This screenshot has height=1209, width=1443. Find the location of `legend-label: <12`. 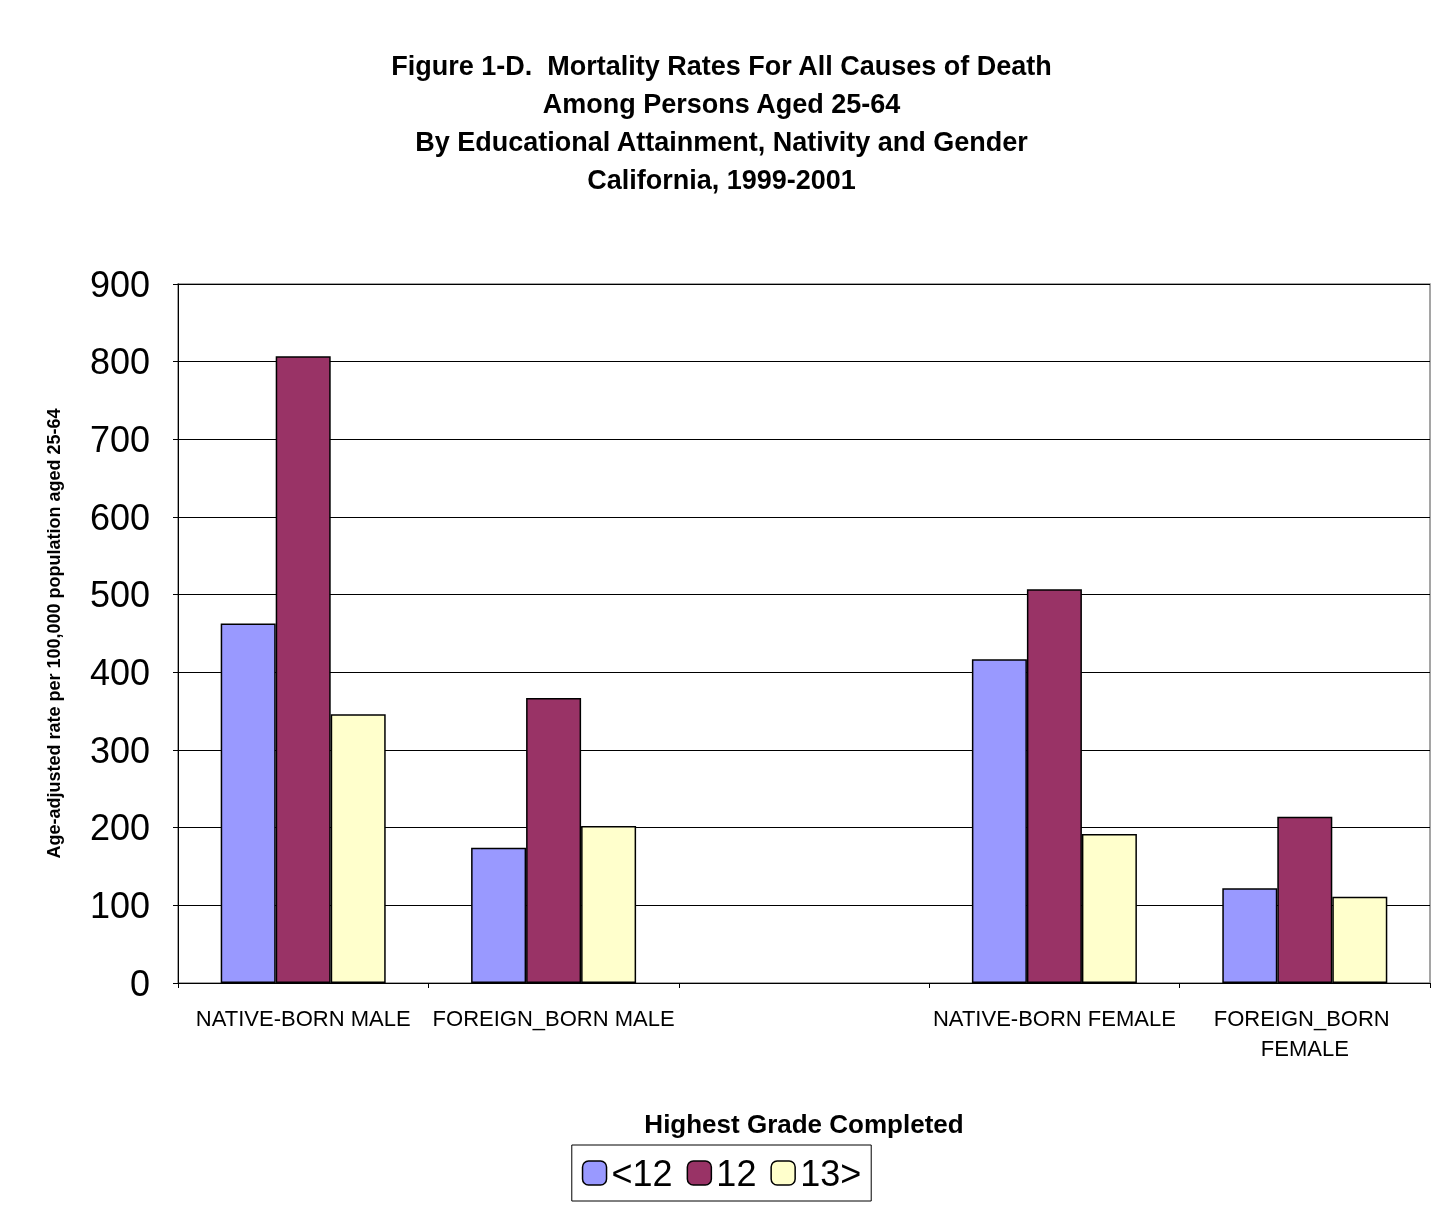

legend-label: <12 is located at coordinates (642, 1173).